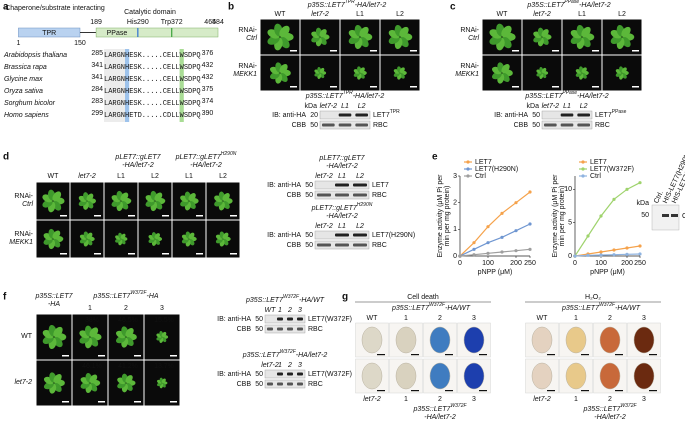 The height and width of the screenshot is (427, 685). What do you see at coordinates (18, 43) in the screenshot?
I see `label: 1` at bounding box center [18, 43].